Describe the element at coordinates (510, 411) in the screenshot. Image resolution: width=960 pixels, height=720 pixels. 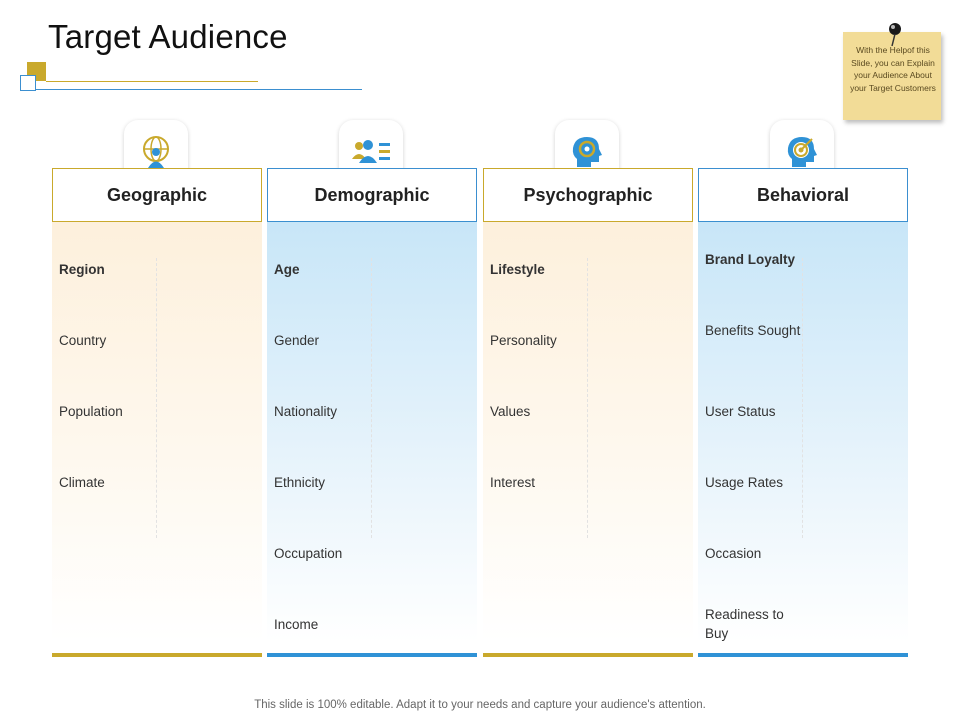
I see `list-item: Values` at that location.